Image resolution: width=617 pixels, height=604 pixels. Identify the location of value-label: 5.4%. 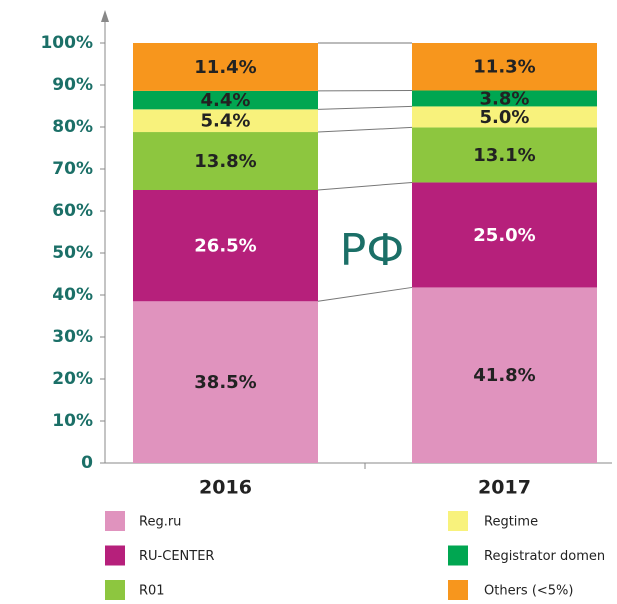
(226, 121).